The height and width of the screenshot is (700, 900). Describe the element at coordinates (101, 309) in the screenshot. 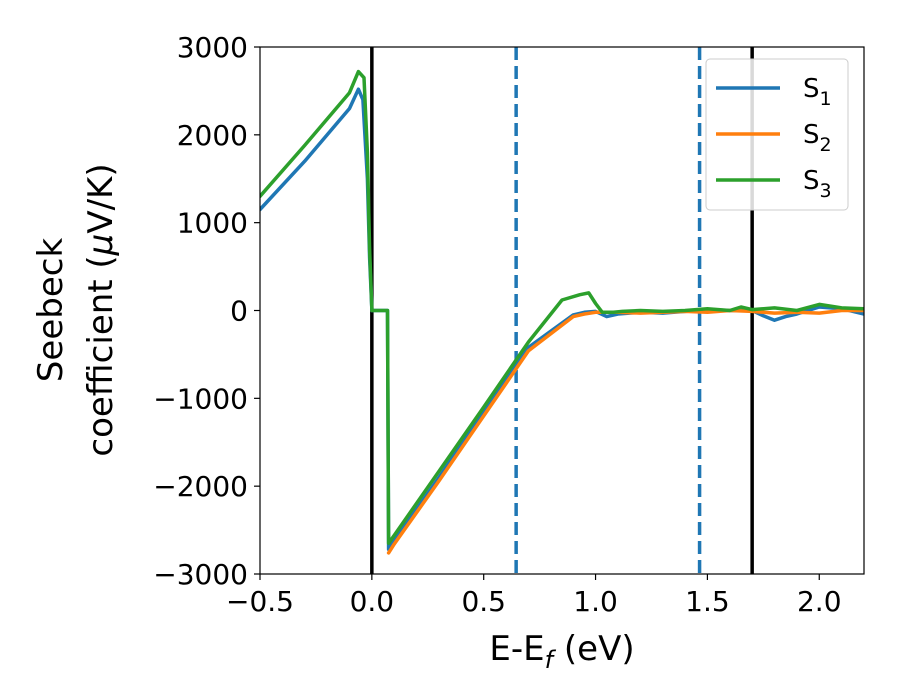

I see `y-axis-label-line2: coefficient (μV/K)` at that location.